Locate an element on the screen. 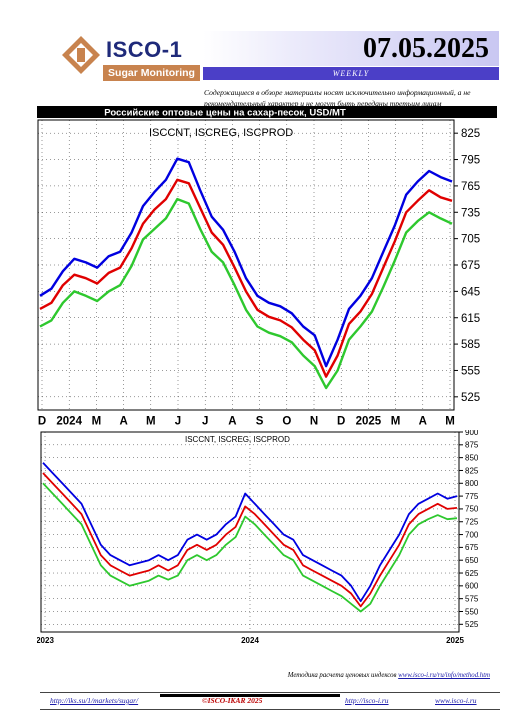 This screenshot has height=726, width=512. date-panel: 07.05.2025 is located at coordinates (351, 48).